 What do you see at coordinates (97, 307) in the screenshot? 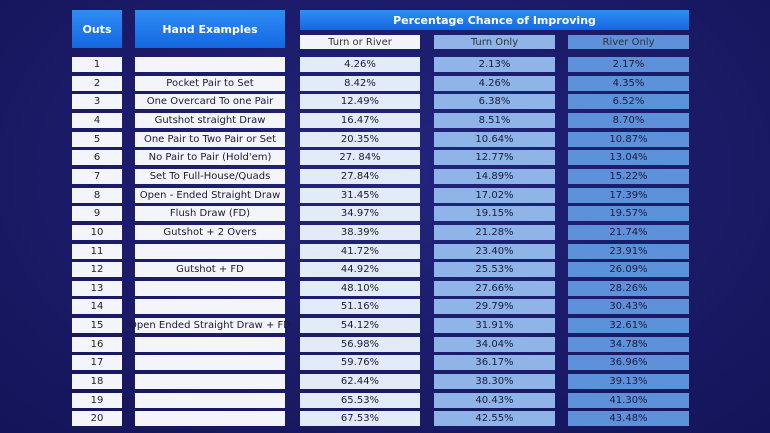
I see `outs-cell: 14` at bounding box center [97, 307].